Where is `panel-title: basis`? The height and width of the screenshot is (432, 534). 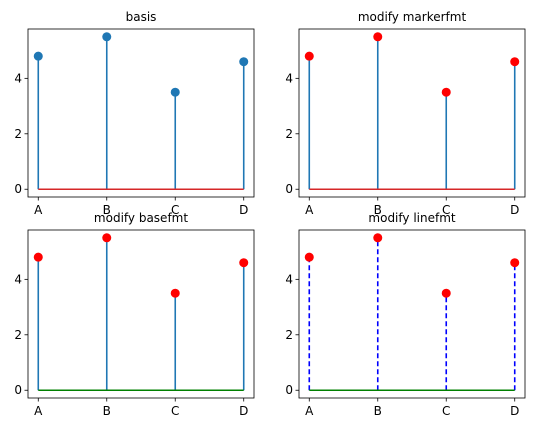
panel-title: basis is located at coordinates (141, 17).